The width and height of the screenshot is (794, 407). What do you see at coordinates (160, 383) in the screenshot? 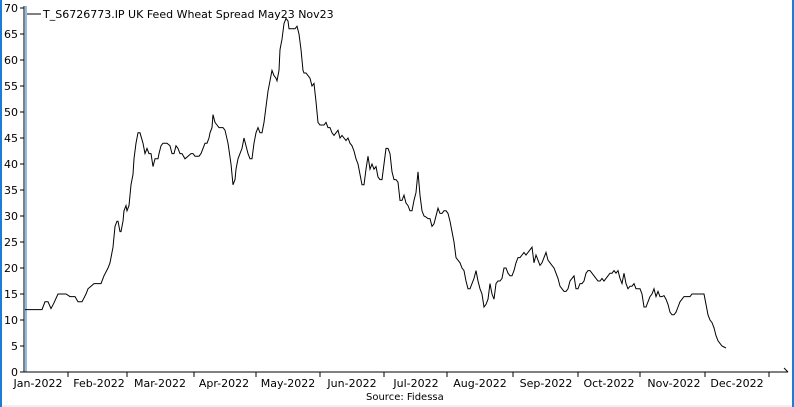
I see `x-tick-label: Mar-2022` at bounding box center [160, 383].